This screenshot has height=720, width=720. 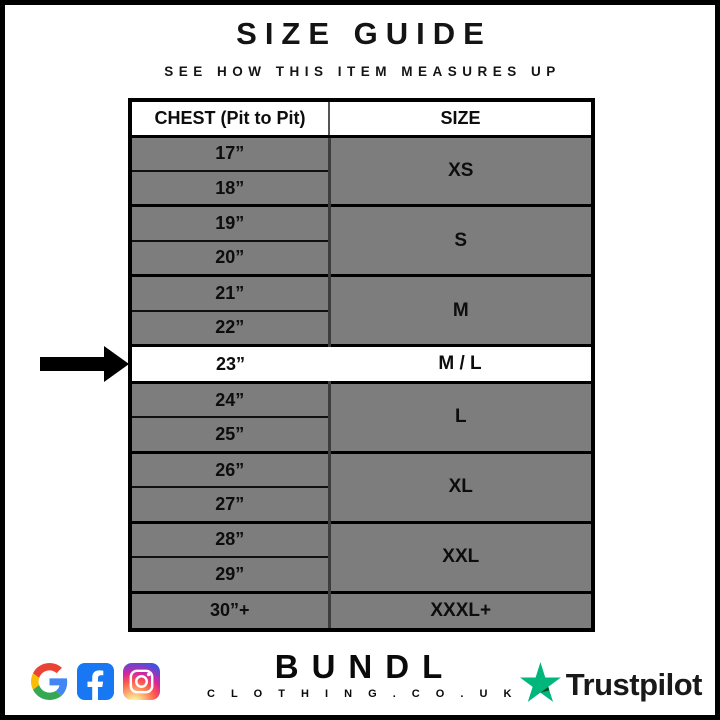 I want to click on chest-cell: 17”, so click(x=230, y=152).